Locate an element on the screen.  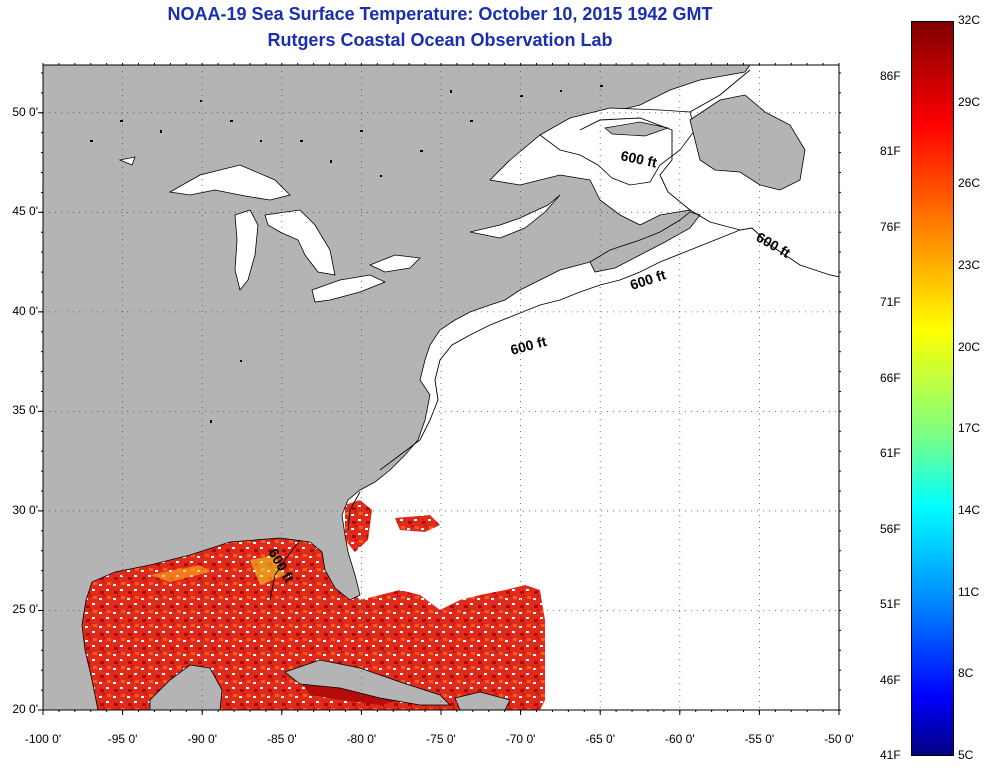
longitude-label: -75 0' is located at coordinates (441, 739).